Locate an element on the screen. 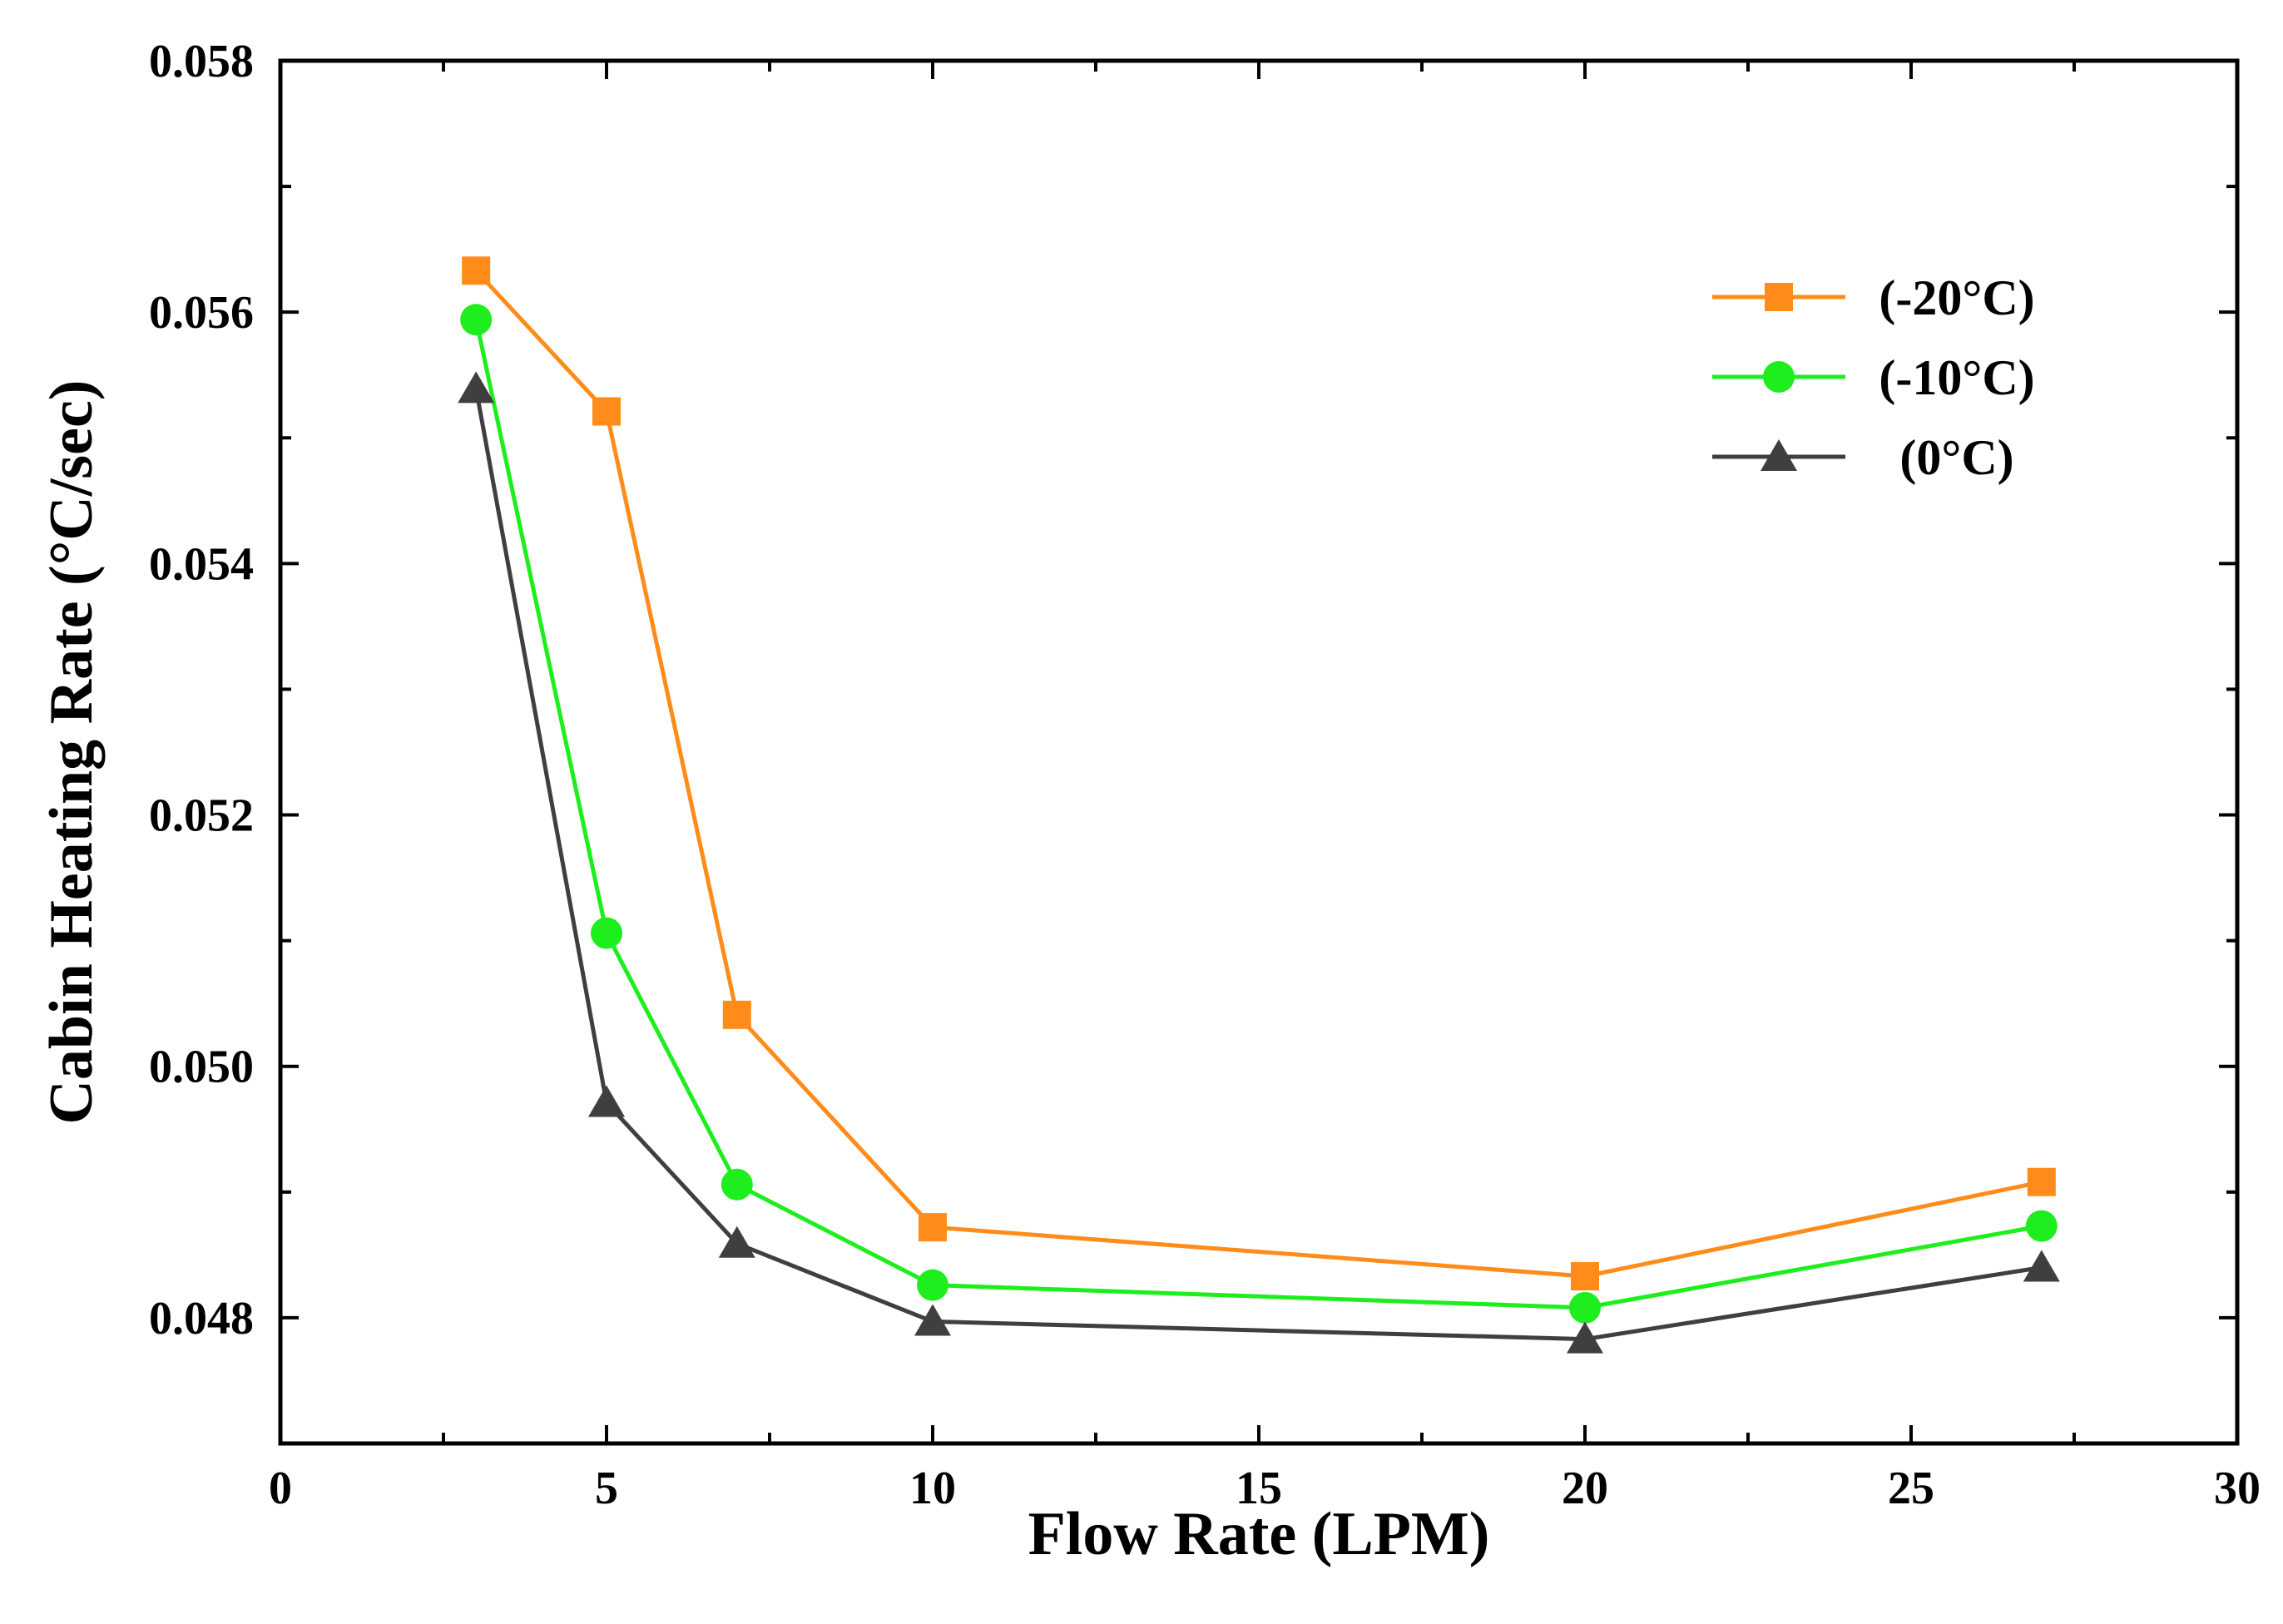  y-tick-label: 0.052 is located at coordinates (201, 816).